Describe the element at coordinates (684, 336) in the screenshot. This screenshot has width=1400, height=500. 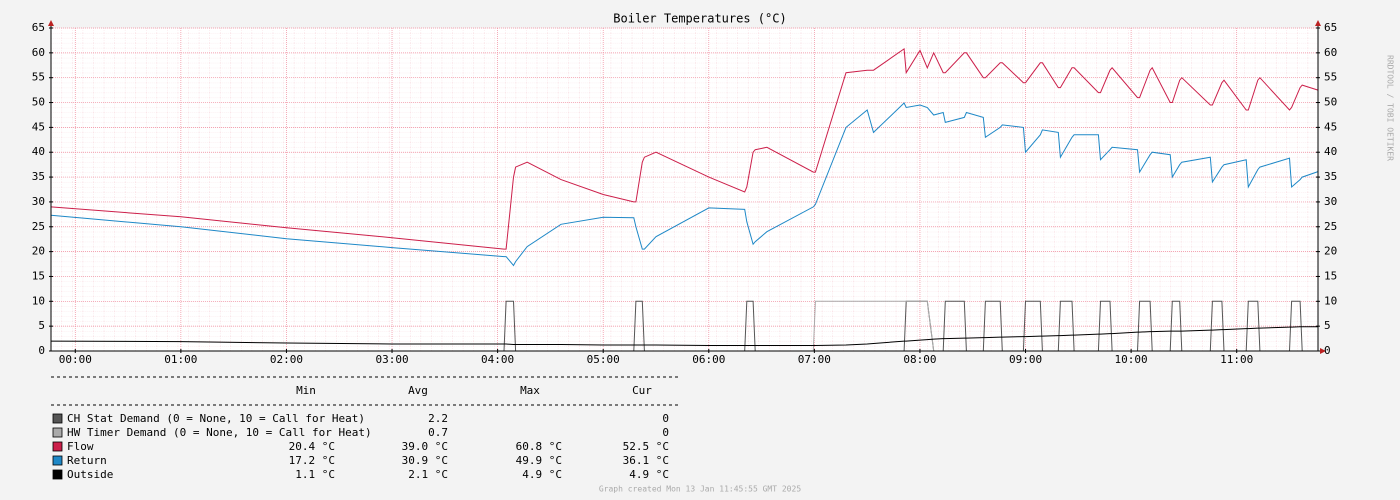
I see `series-line` at that location.